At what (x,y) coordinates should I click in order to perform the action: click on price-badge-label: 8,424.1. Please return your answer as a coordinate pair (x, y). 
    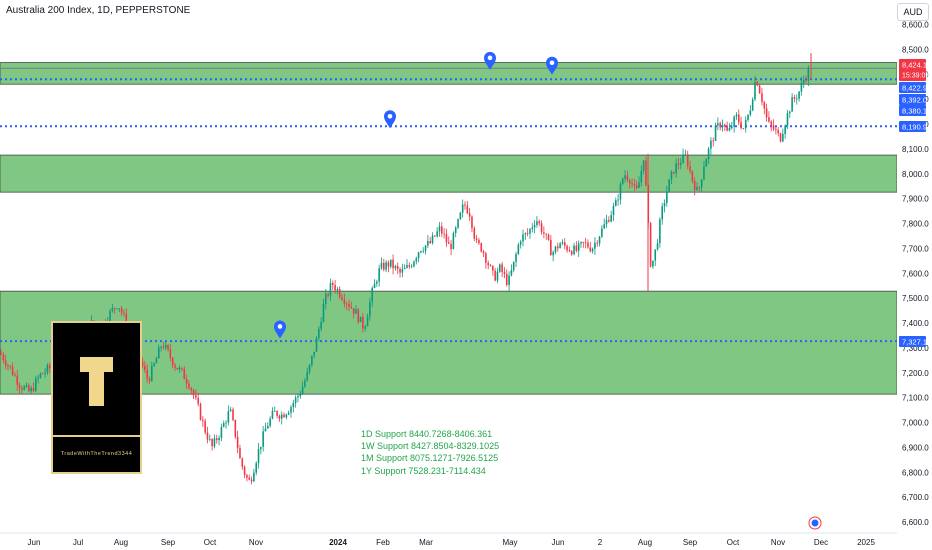
    Looking at the image, I should click on (914, 65).